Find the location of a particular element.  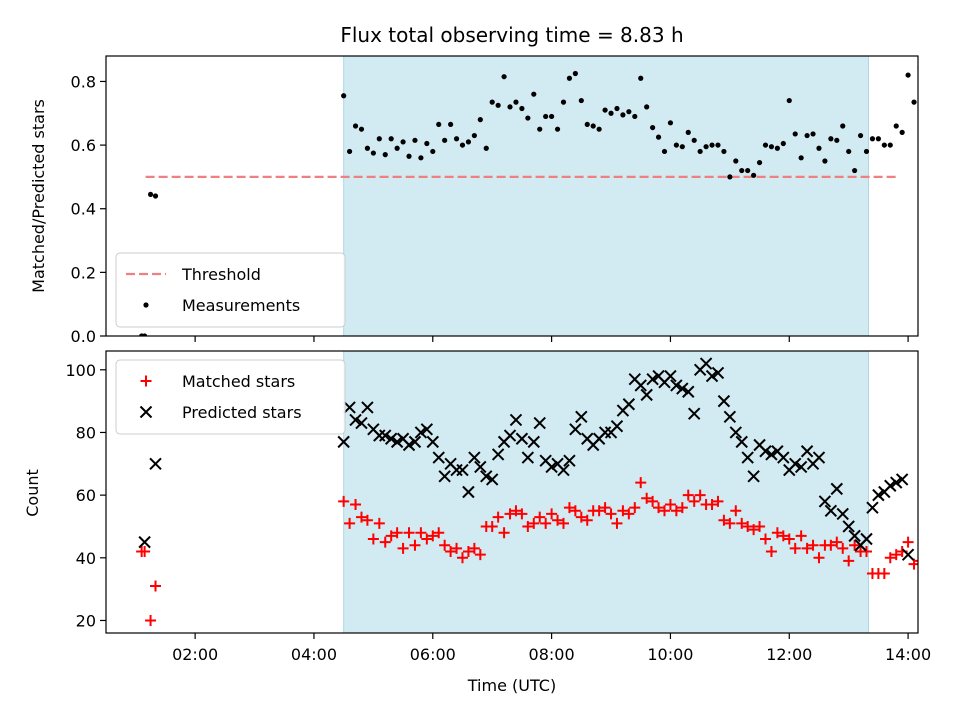

bottom-legend-box is located at coordinates (230, 397).